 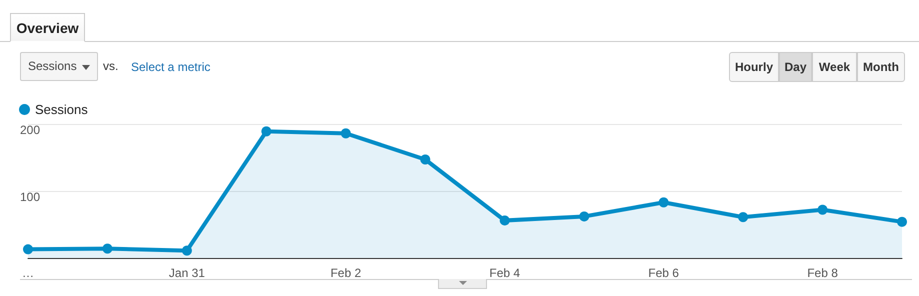 I want to click on text: vs., so click(x=110, y=66).